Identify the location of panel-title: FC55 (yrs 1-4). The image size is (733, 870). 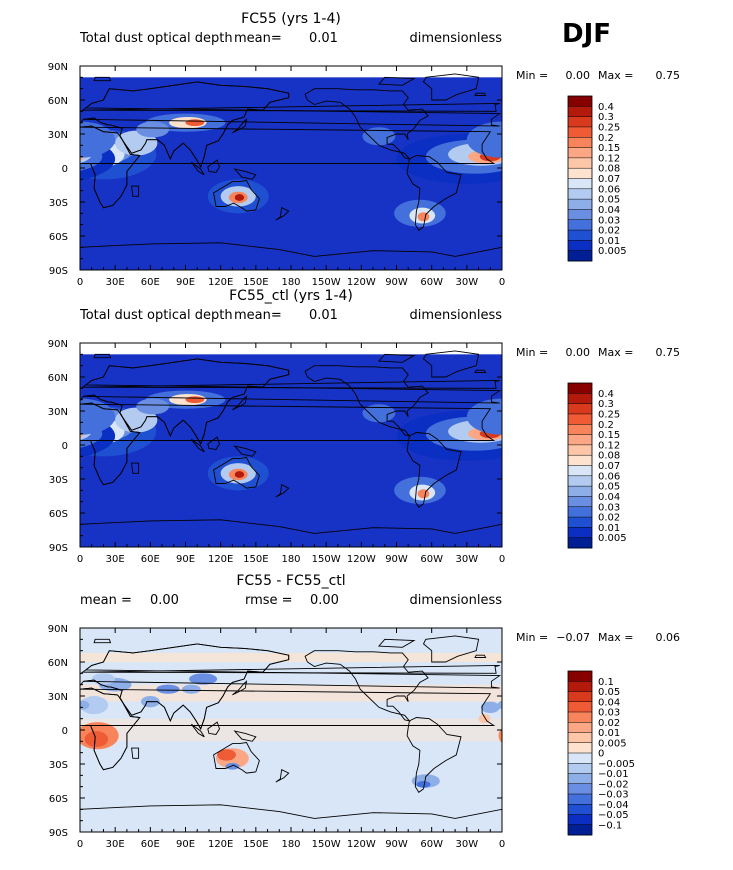
(291, 19).